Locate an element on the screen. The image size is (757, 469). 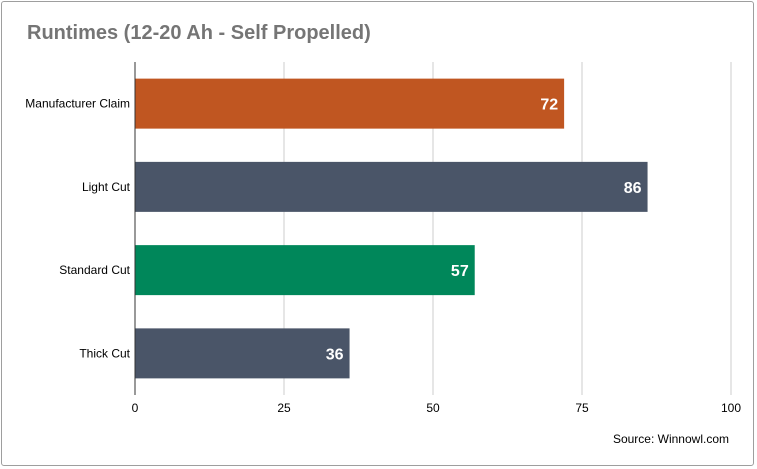
data-label-3: 36 is located at coordinates (335, 354).